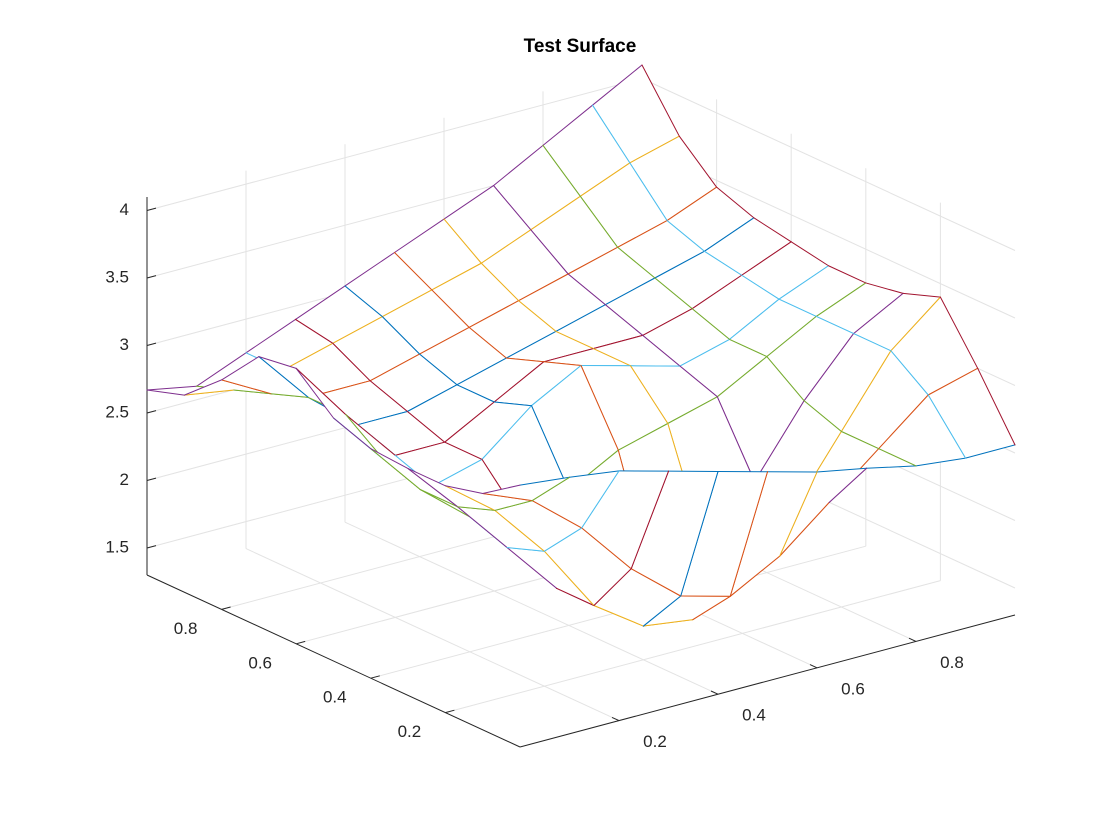  What do you see at coordinates (124, 209) in the screenshot?
I see `z-tick-label: 4` at bounding box center [124, 209].